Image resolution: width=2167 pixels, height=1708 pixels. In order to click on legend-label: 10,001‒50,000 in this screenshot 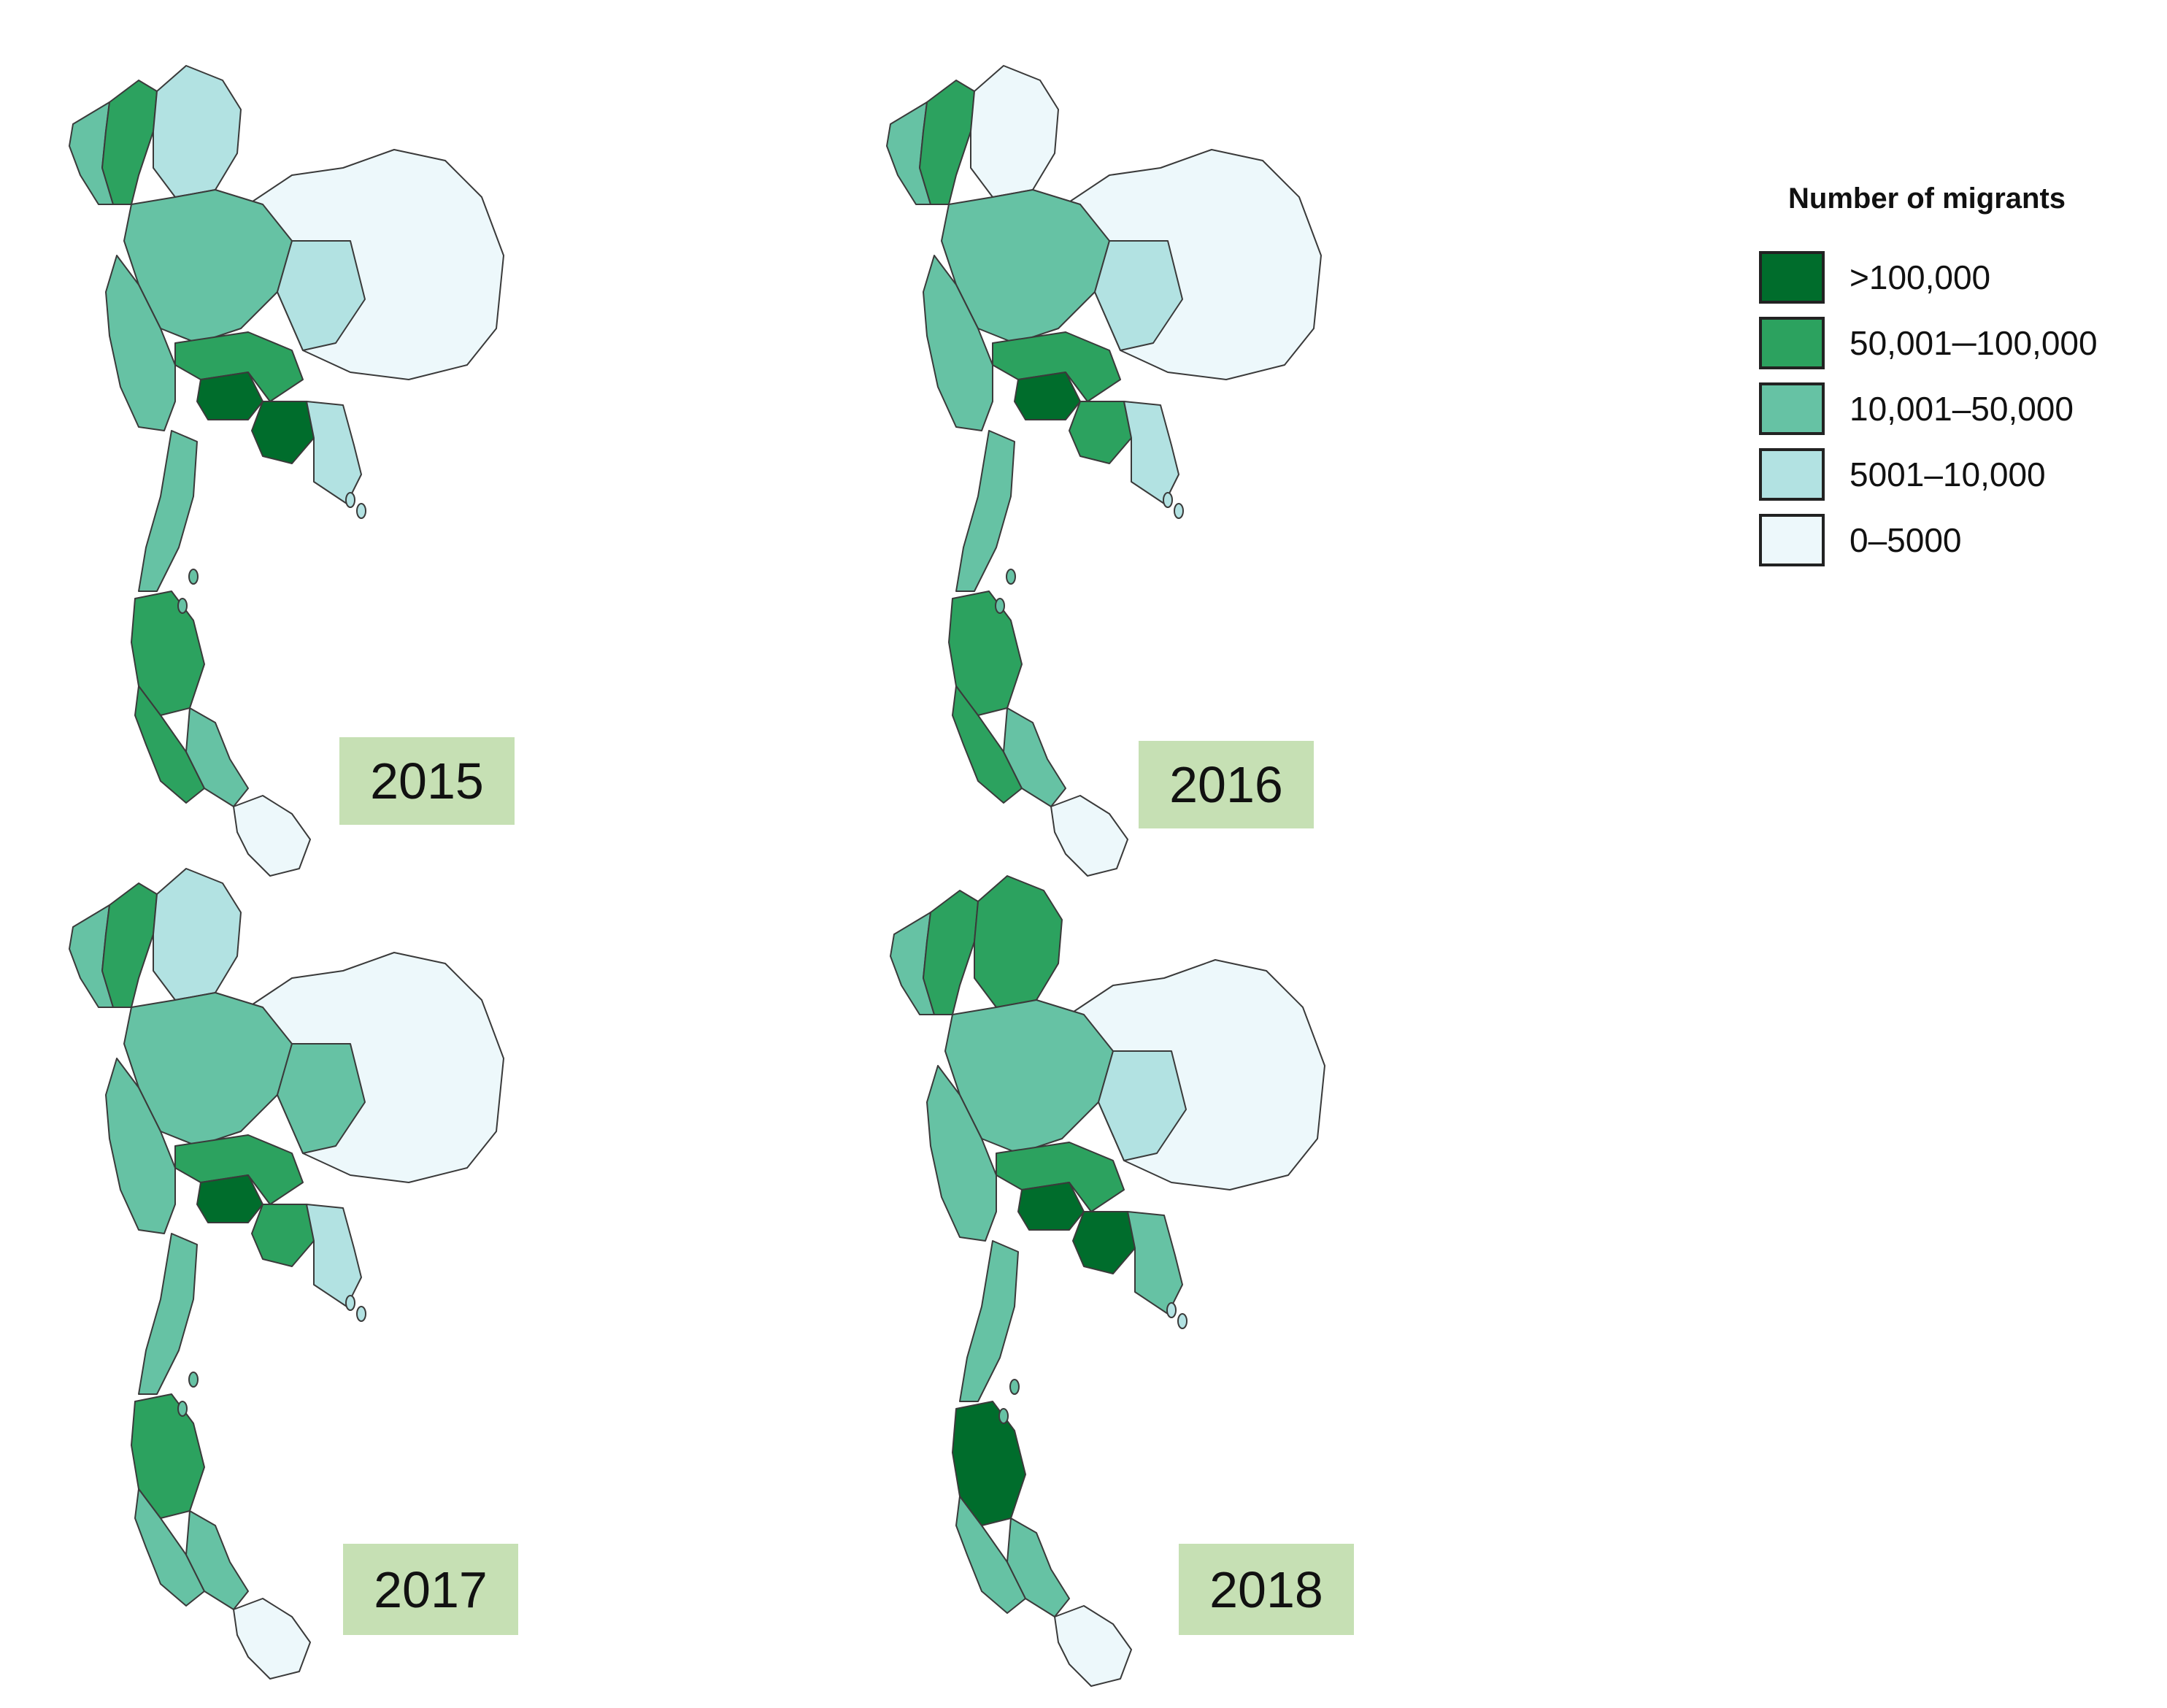, I will do `click(1962, 409)`.